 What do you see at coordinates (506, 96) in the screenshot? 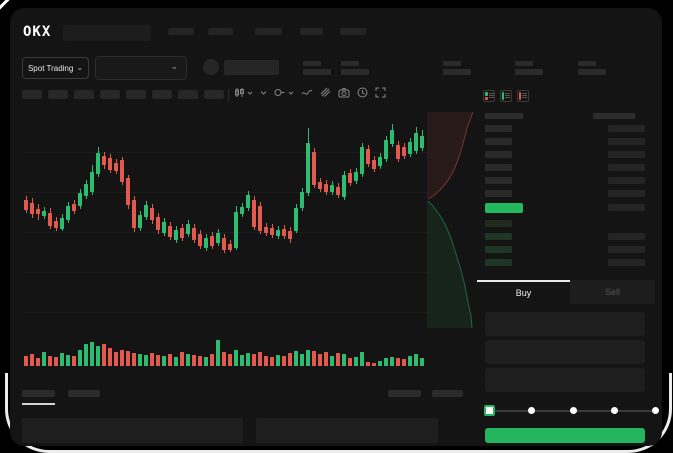
I see `orderbook-bids-view-icon` at bounding box center [506, 96].